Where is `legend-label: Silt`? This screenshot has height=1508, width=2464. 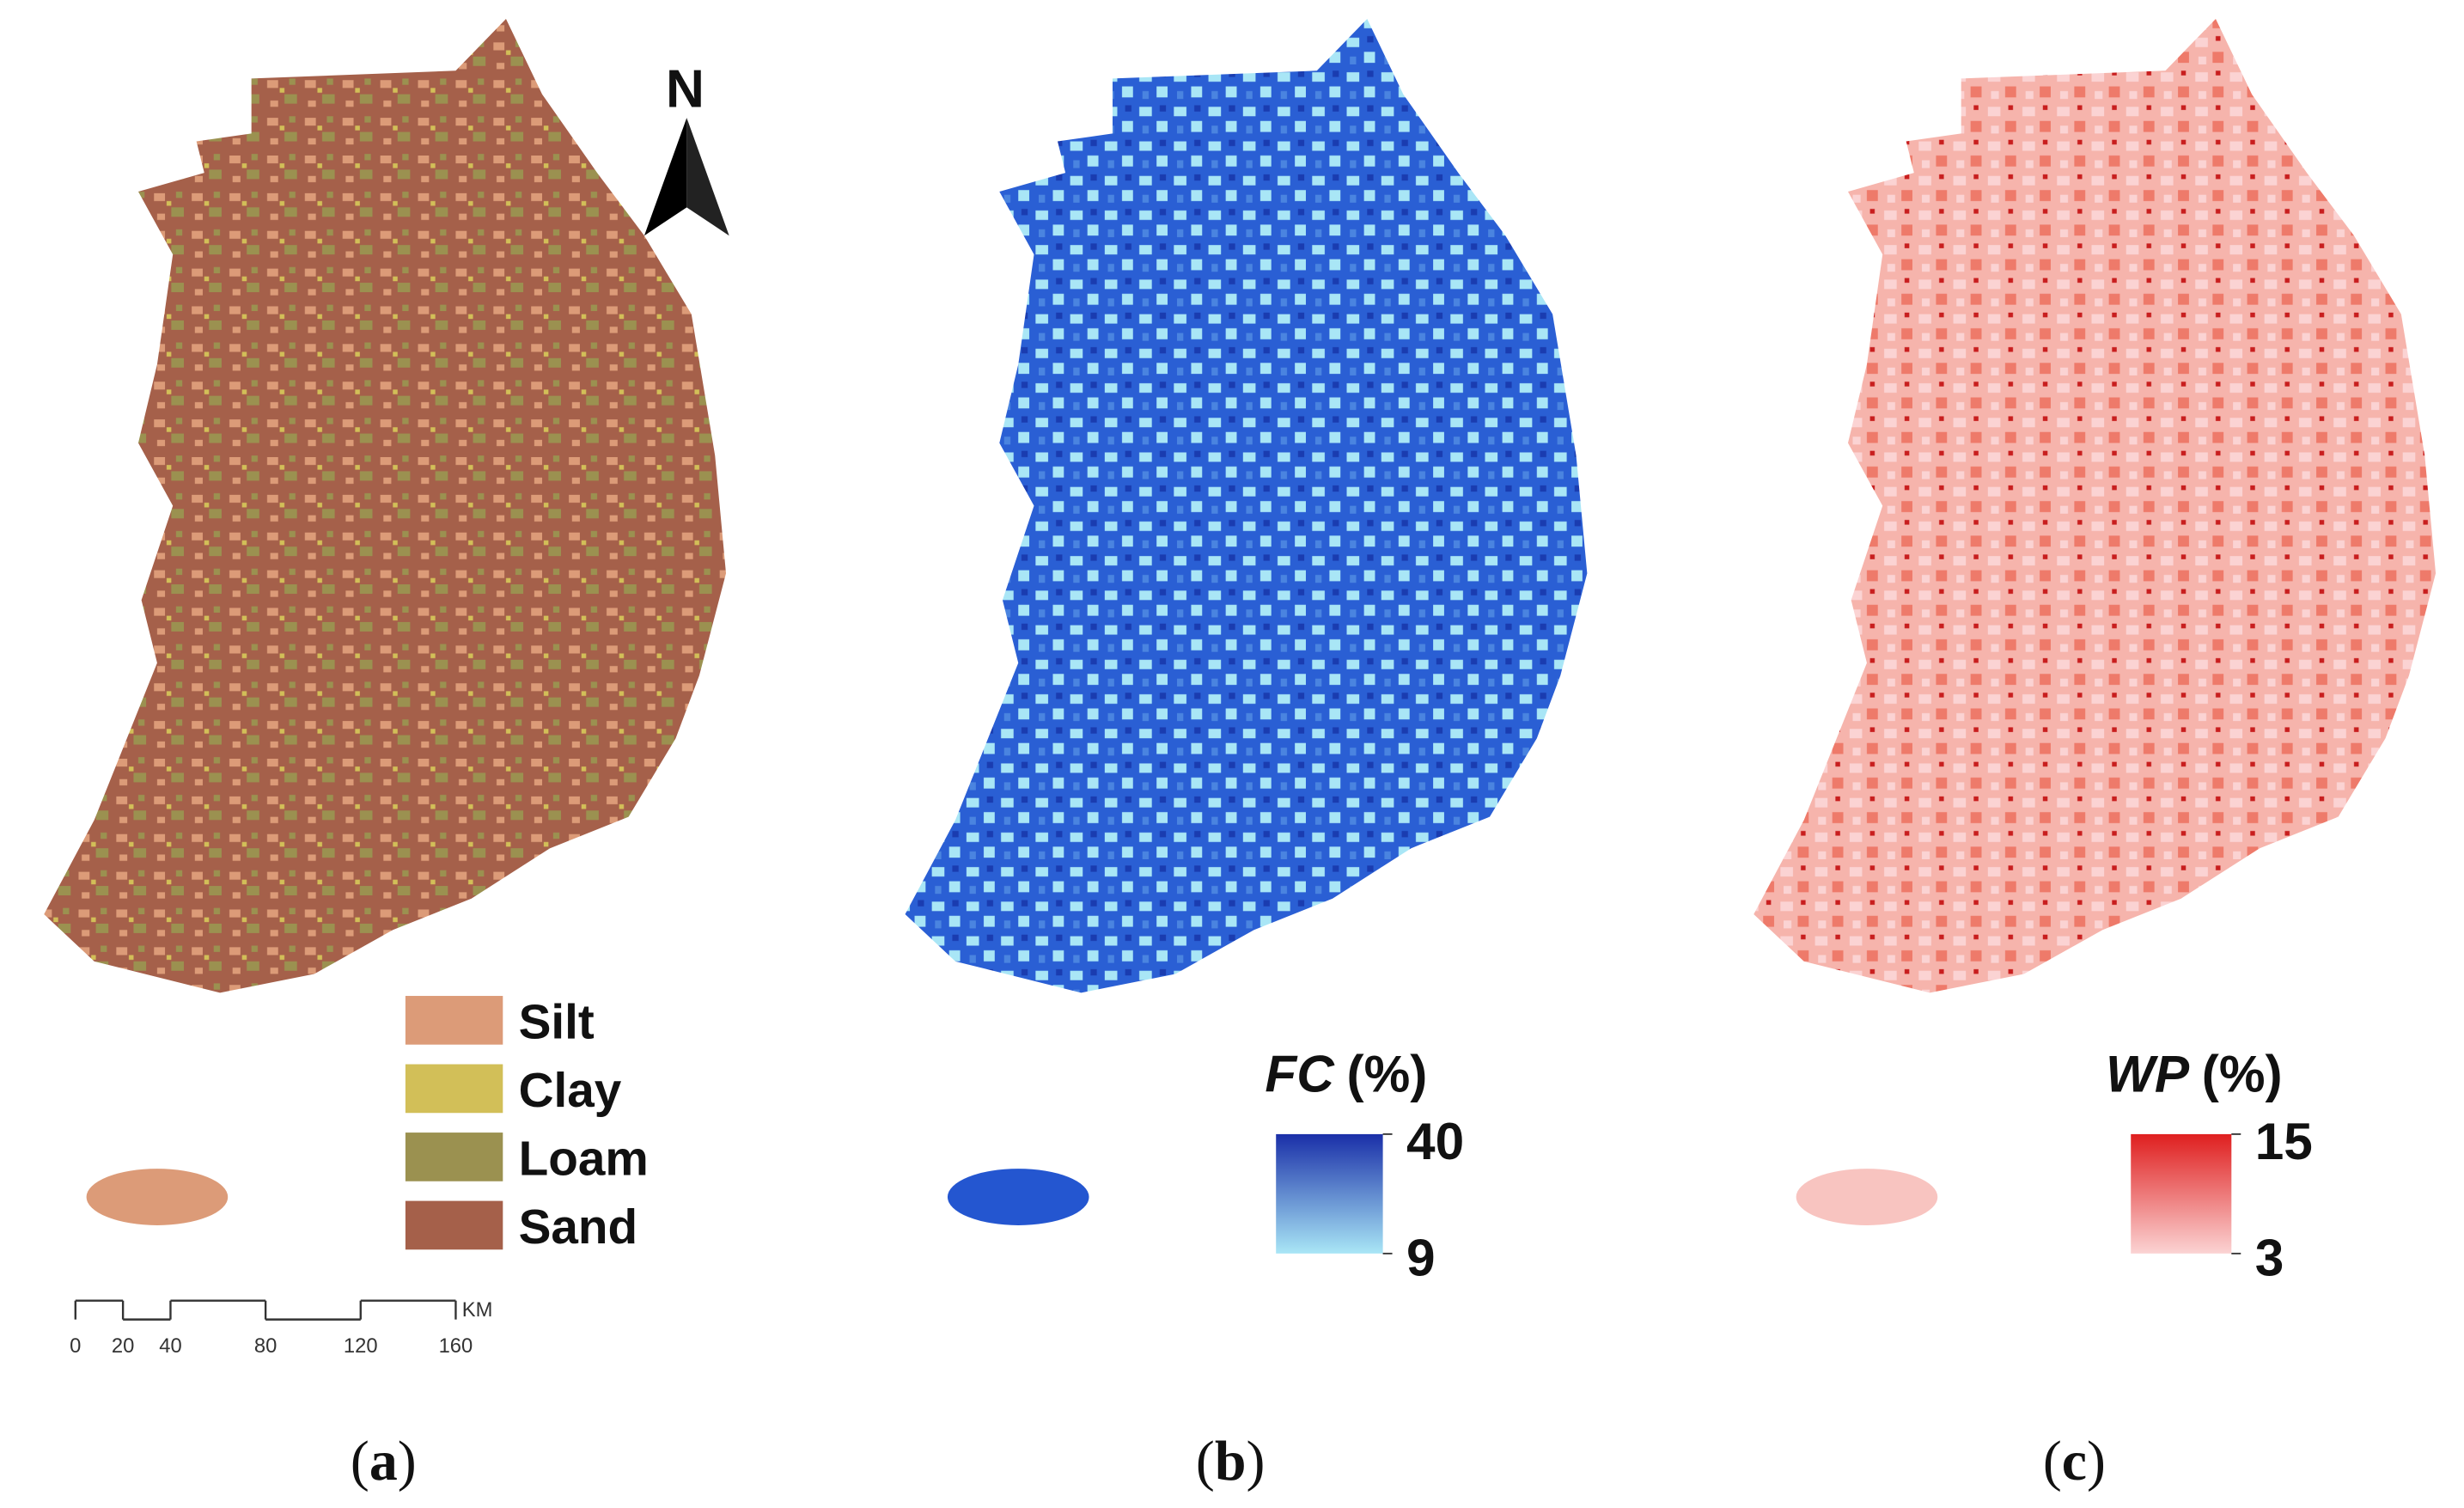
legend-label: Silt is located at coordinates (557, 1022).